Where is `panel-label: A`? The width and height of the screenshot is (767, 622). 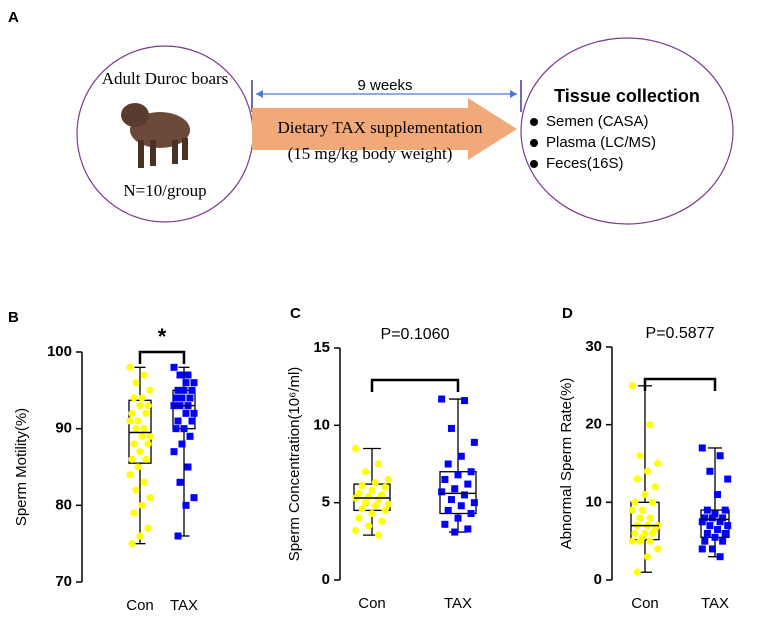
panel-label: A is located at coordinates (13, 17).